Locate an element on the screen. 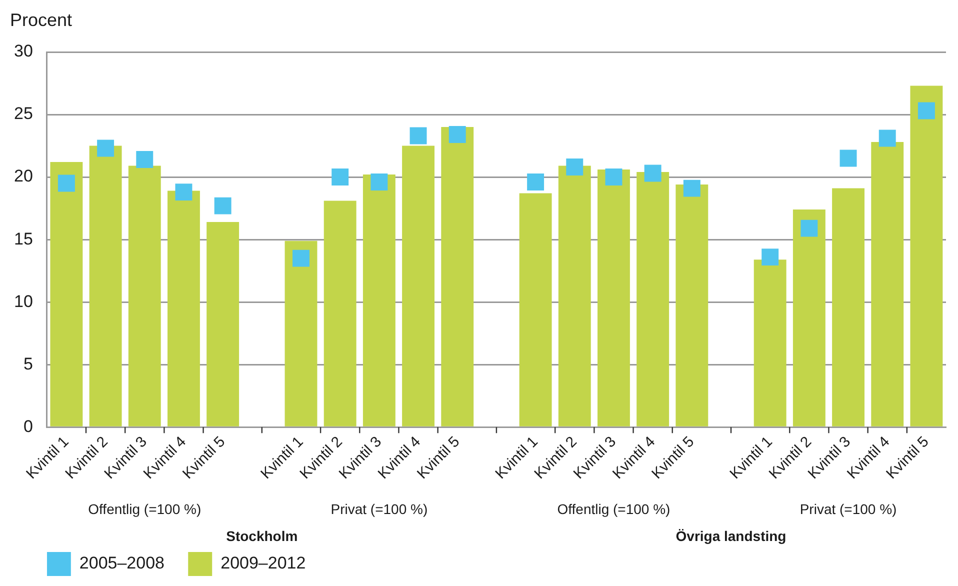 This screenshot has height=586, width=958. text: Övriga landsting is located at coordinates (731, 536).